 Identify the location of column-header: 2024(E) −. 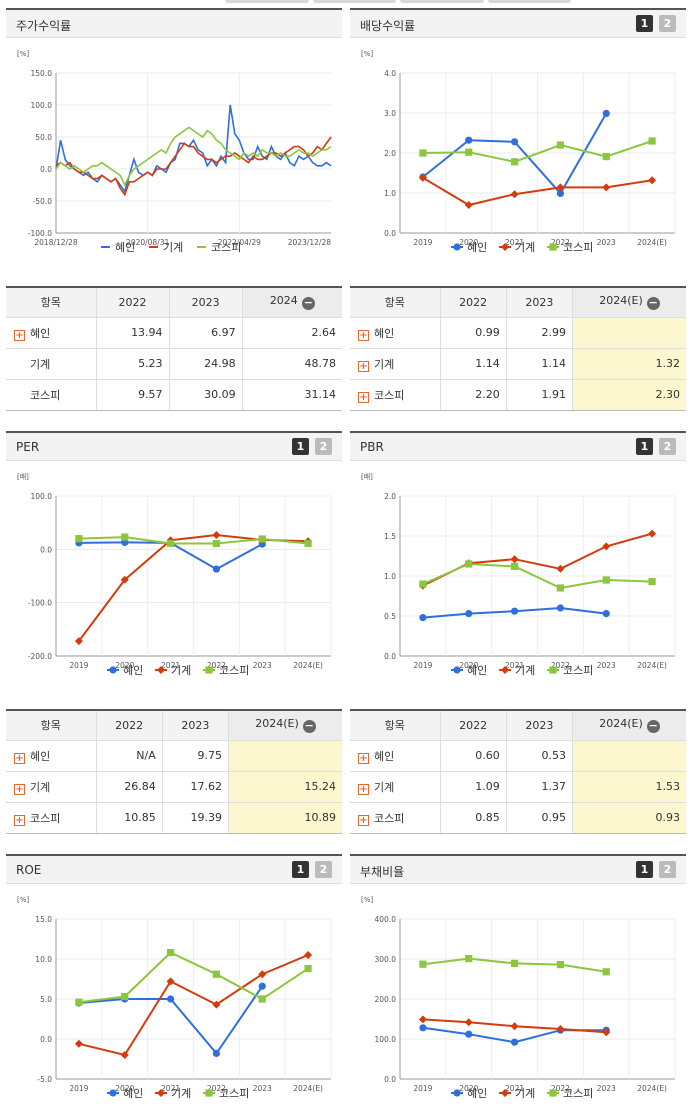
(285, 726).